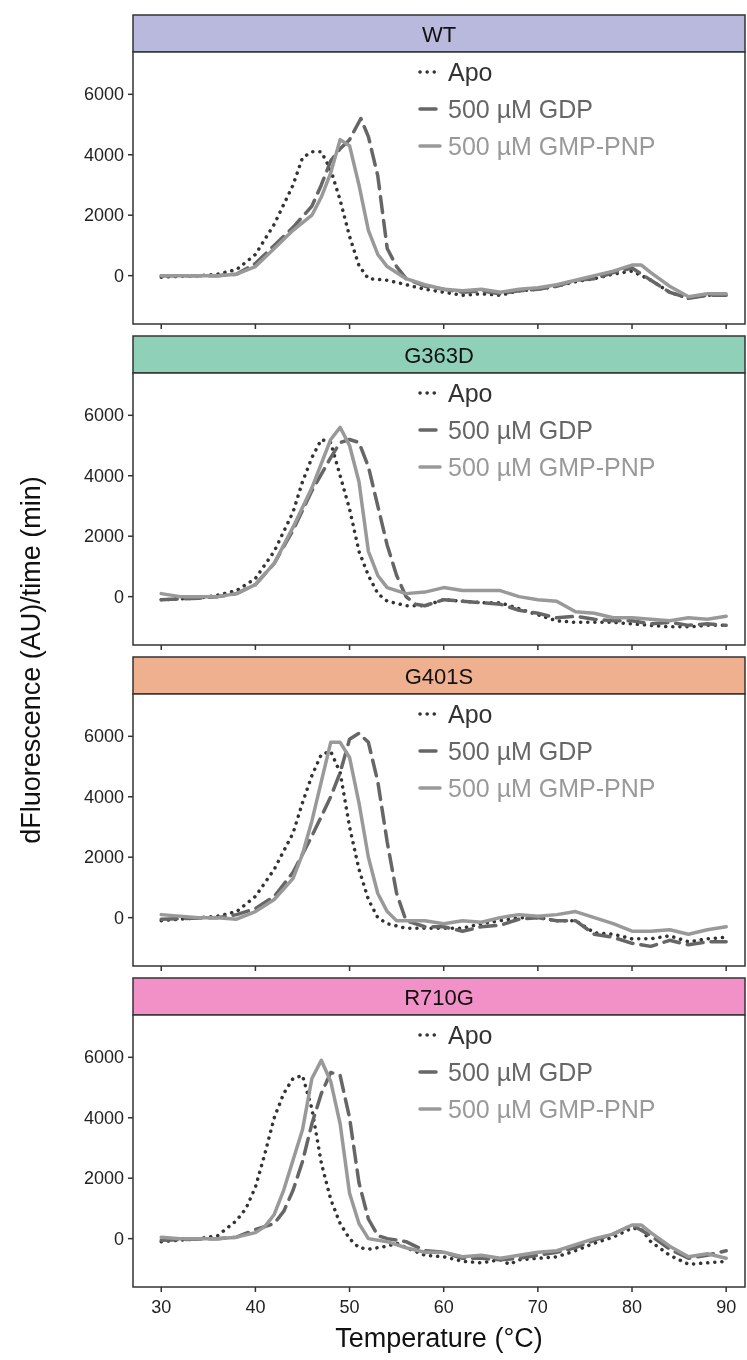 This screenshot has height=1360, width=747. Describe the element at coordinates (31, 660) in the screenshot. I see `y-axis-title: dFluorescence (AU)/time (min)` at that location.